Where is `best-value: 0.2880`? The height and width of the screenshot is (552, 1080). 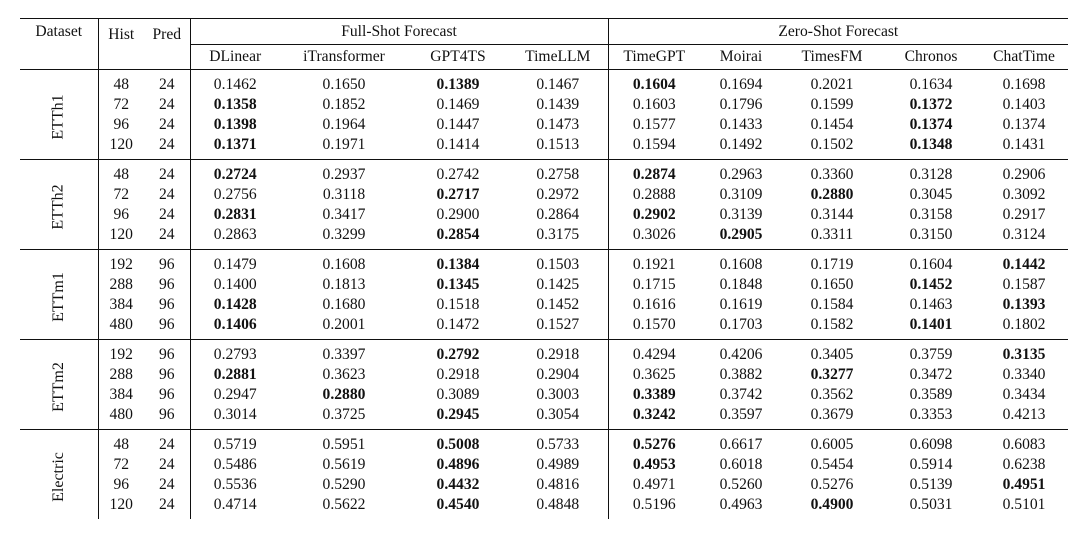
best-value: 0.2880 is located at coordinates (344, 394).